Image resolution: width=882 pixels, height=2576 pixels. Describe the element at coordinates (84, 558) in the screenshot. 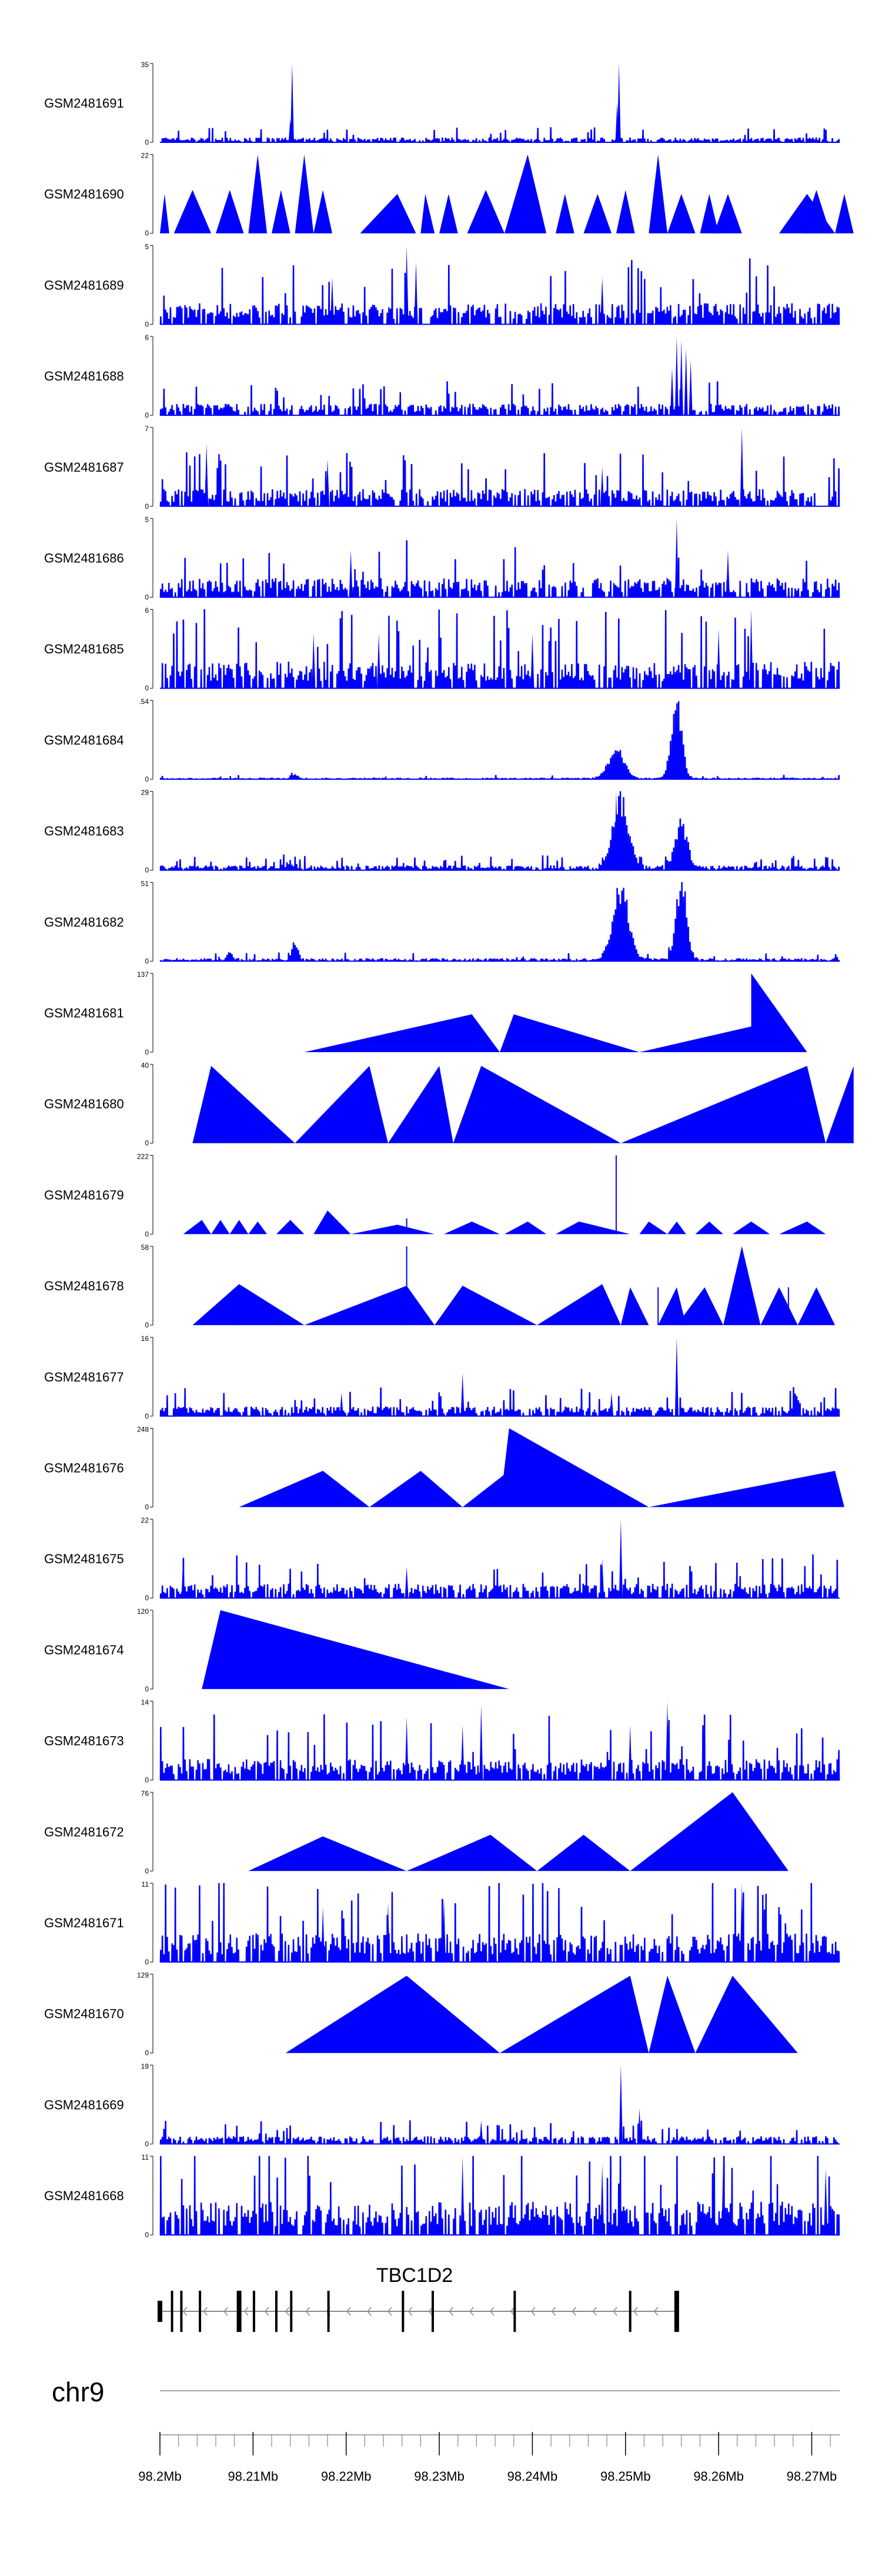

I see `track-label: GSM2481686` at that location.